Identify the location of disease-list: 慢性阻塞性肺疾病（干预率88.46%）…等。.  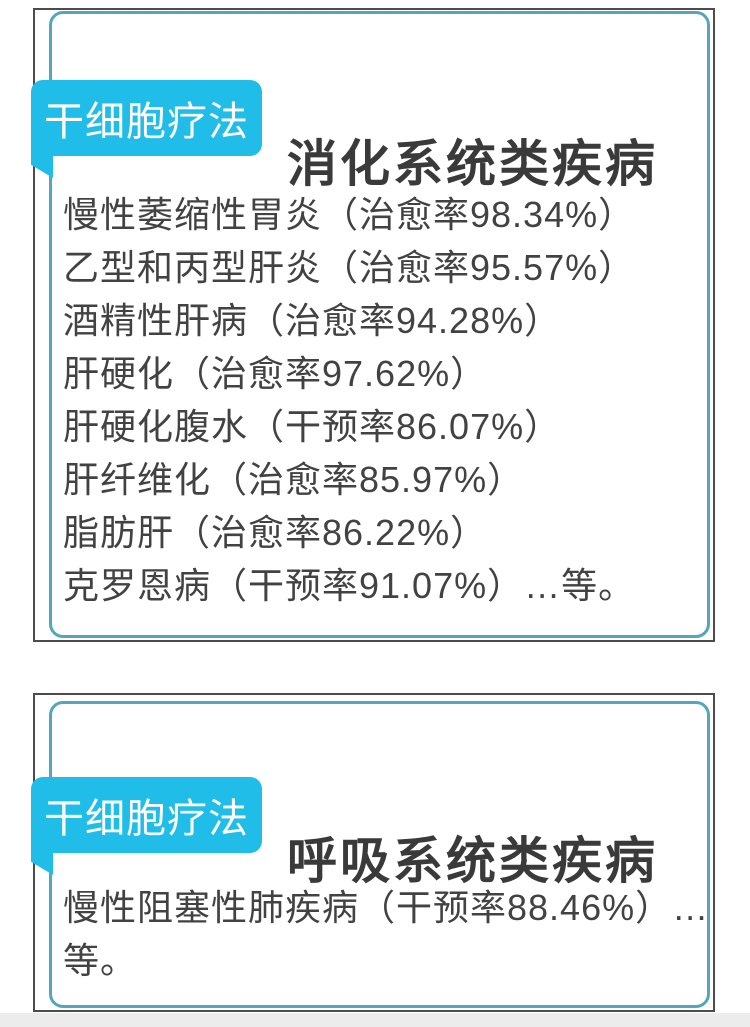
(390, 934).